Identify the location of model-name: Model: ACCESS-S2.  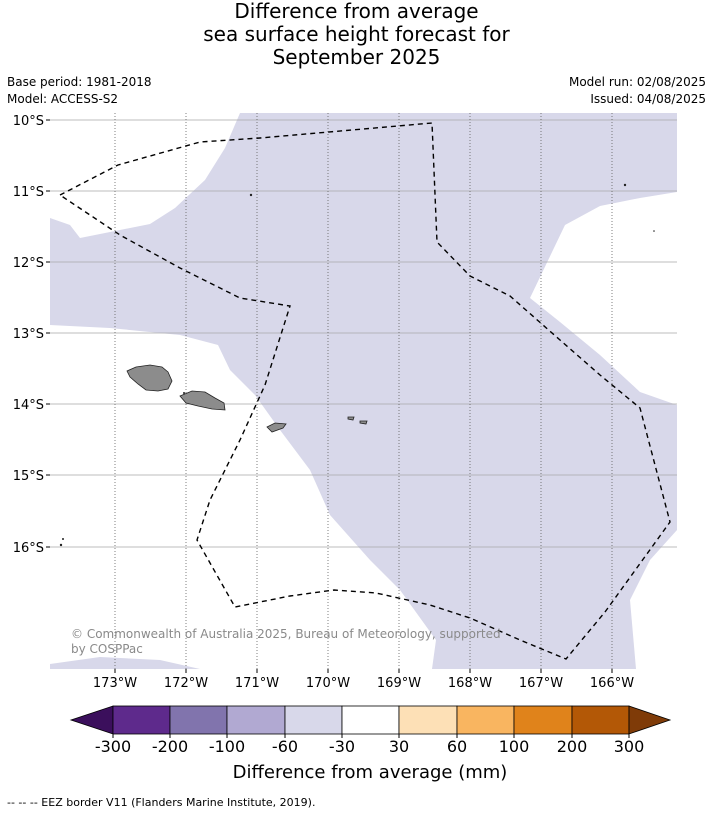
(63, 99).